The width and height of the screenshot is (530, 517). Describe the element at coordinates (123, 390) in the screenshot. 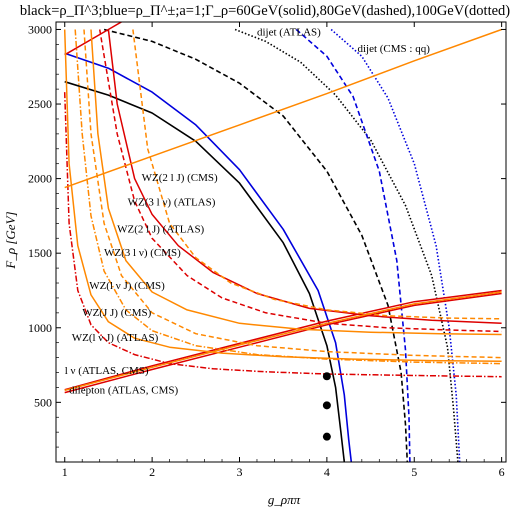

I see `annotation-label-10: dilepton (ATLAS, CMS)` at that location.